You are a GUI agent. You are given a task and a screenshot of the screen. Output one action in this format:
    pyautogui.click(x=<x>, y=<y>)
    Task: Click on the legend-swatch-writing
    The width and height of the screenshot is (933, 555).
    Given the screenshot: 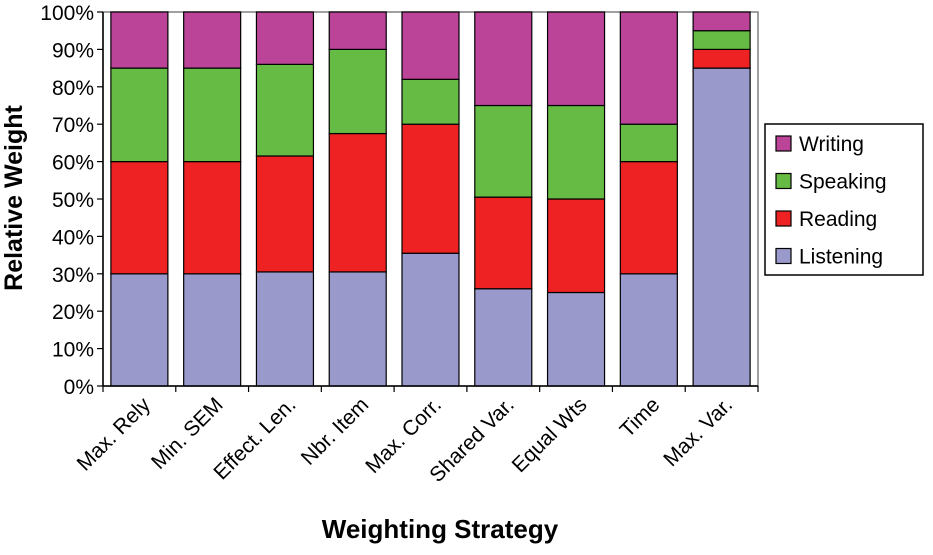 What is the action you would take?
    pyautogui.click(x=783, y=143)
    